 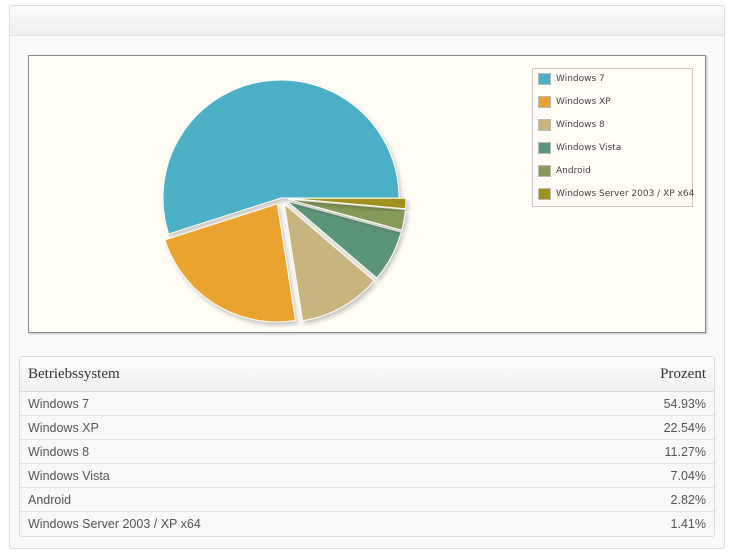 What do you see at coordinates (59, 403) in the screenshot?
I see `cell-os: Windows 7` at bounding box center [59, 403].